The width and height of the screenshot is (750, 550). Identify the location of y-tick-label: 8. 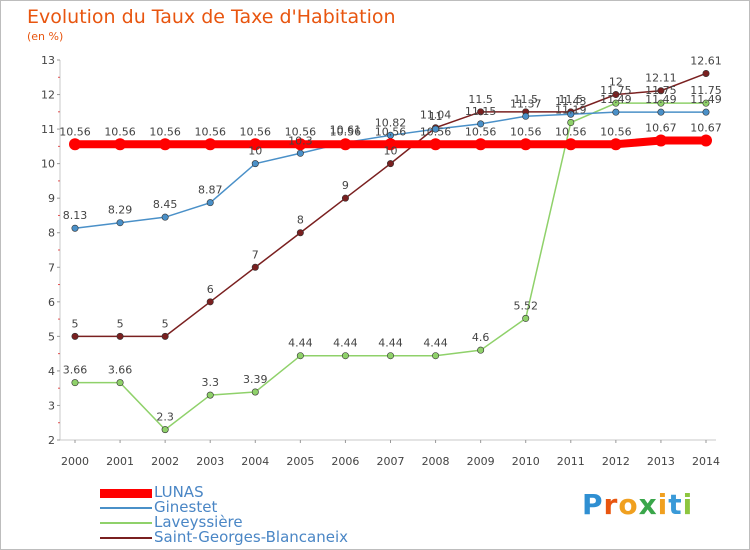
(51, 233).